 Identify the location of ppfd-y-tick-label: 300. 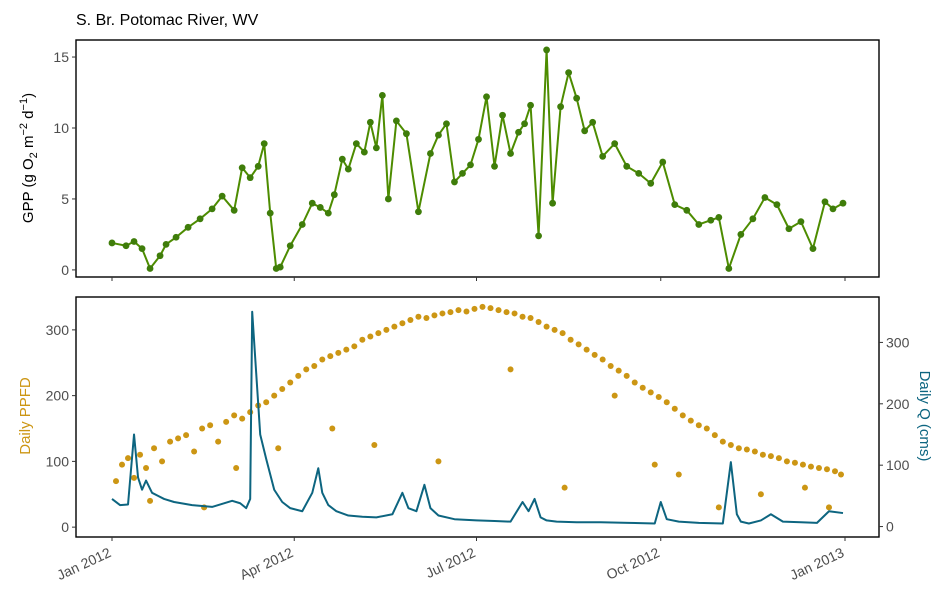
(58, 330).